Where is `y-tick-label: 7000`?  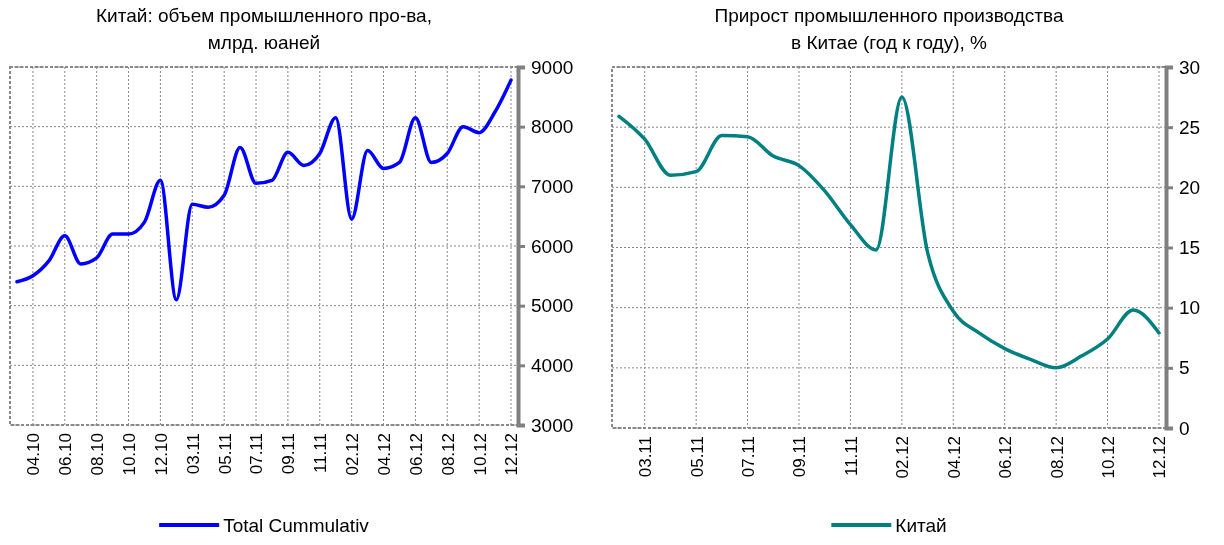
y-tick-label: 7000 is located at coordinates (552, 186).